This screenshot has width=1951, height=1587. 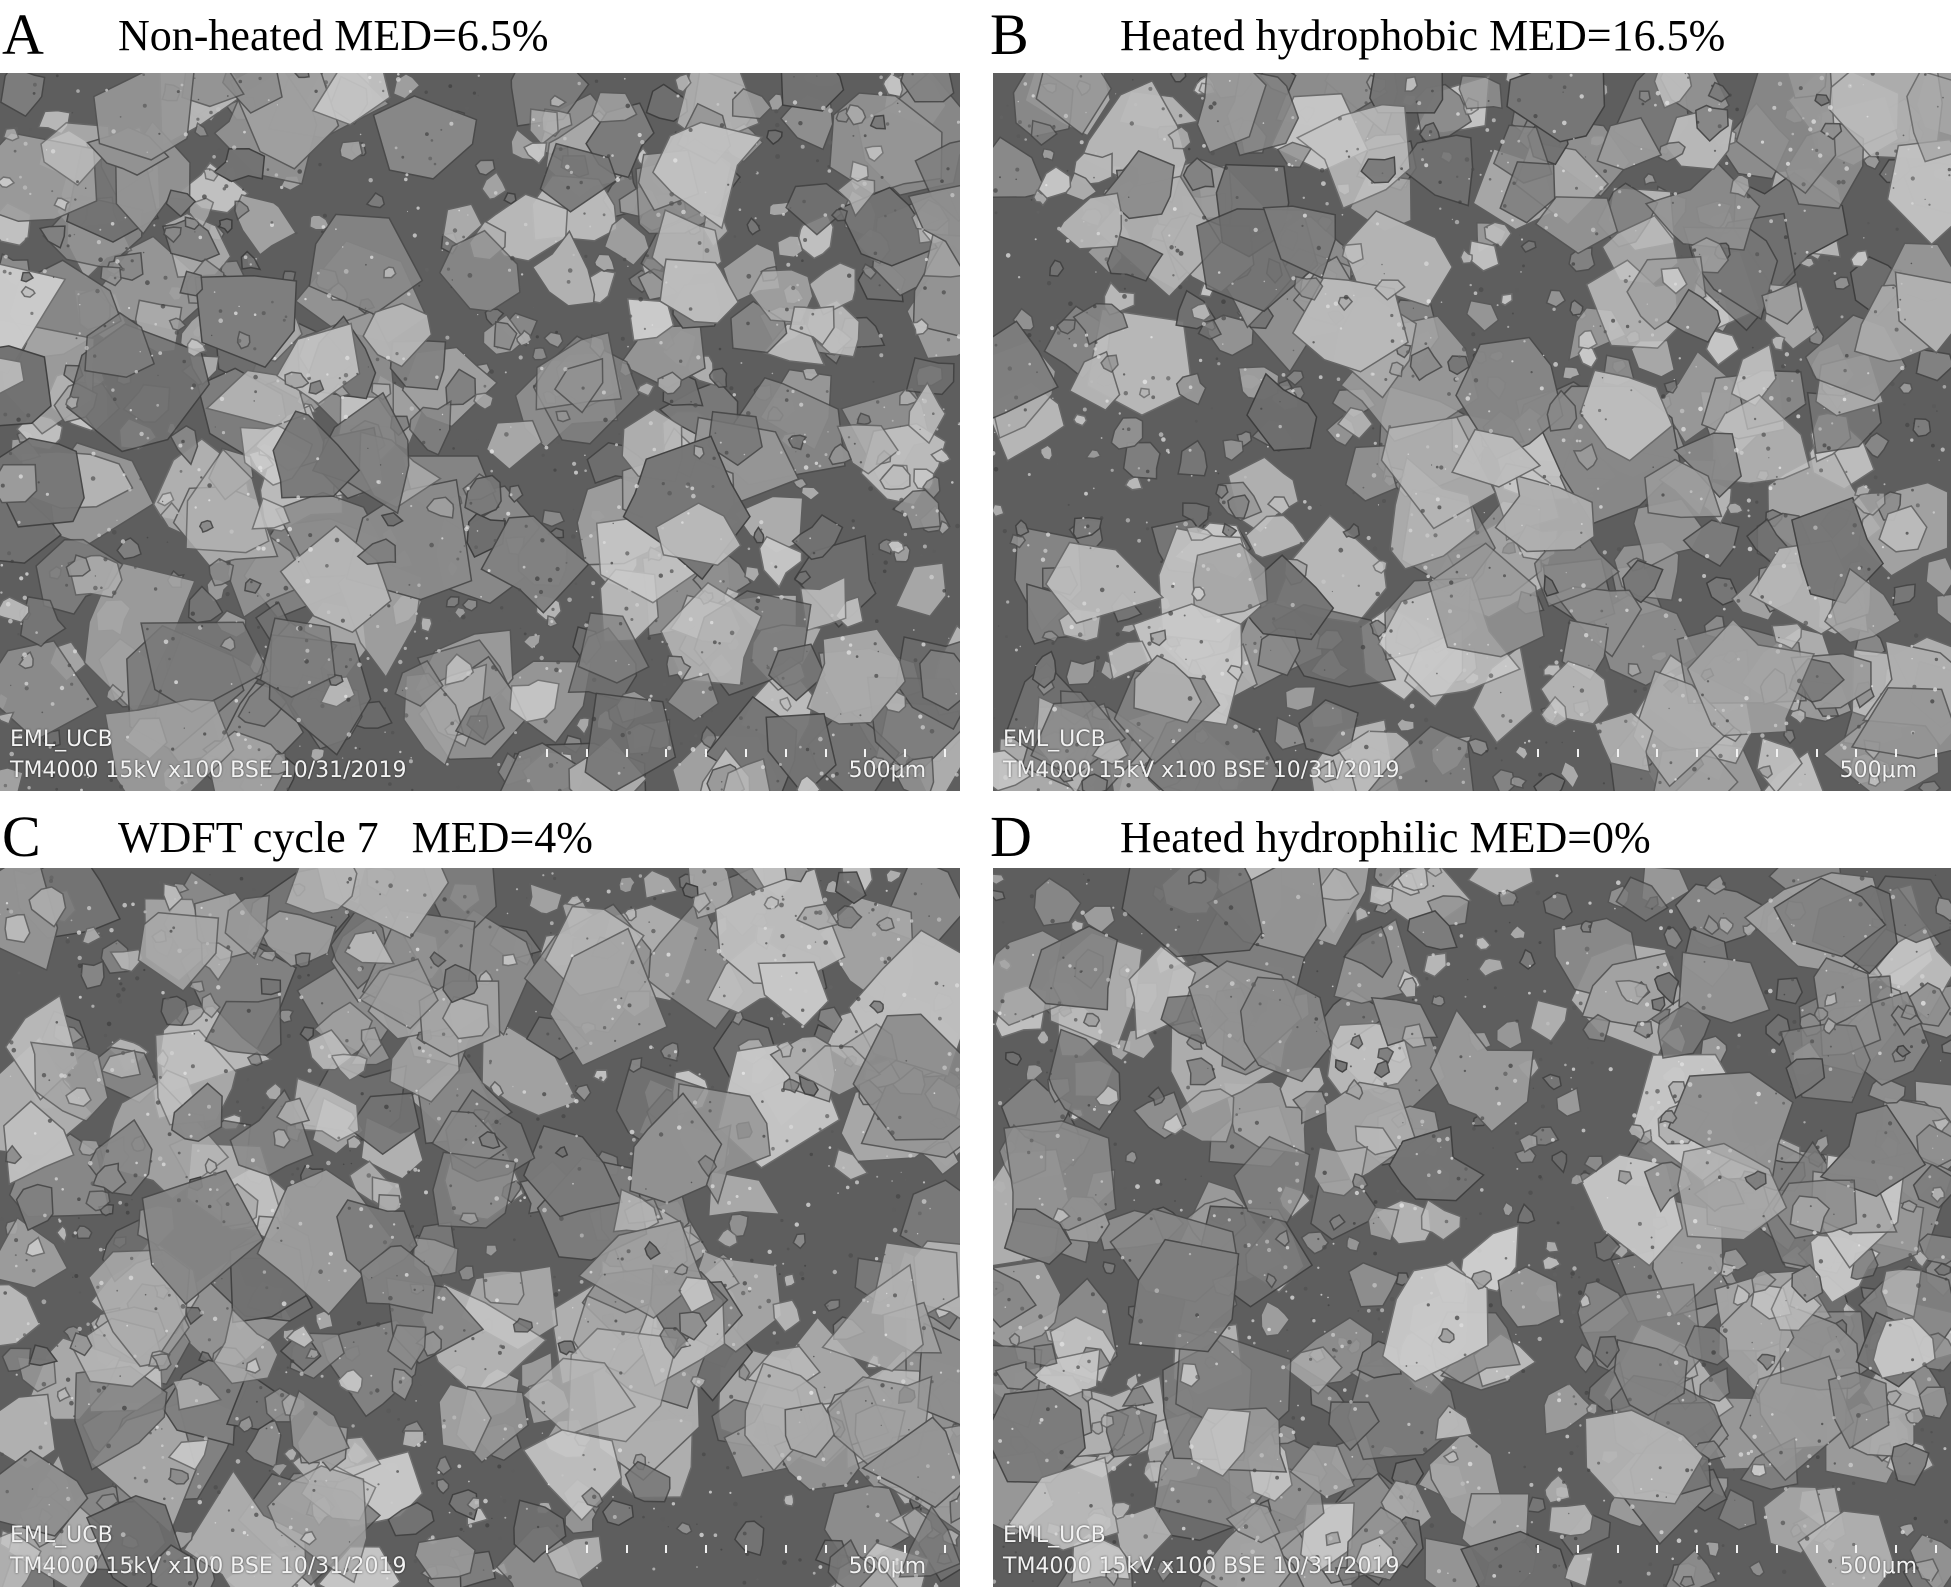 I want to click on panel-d-scale-bar, so click(x=1737, y=1549).